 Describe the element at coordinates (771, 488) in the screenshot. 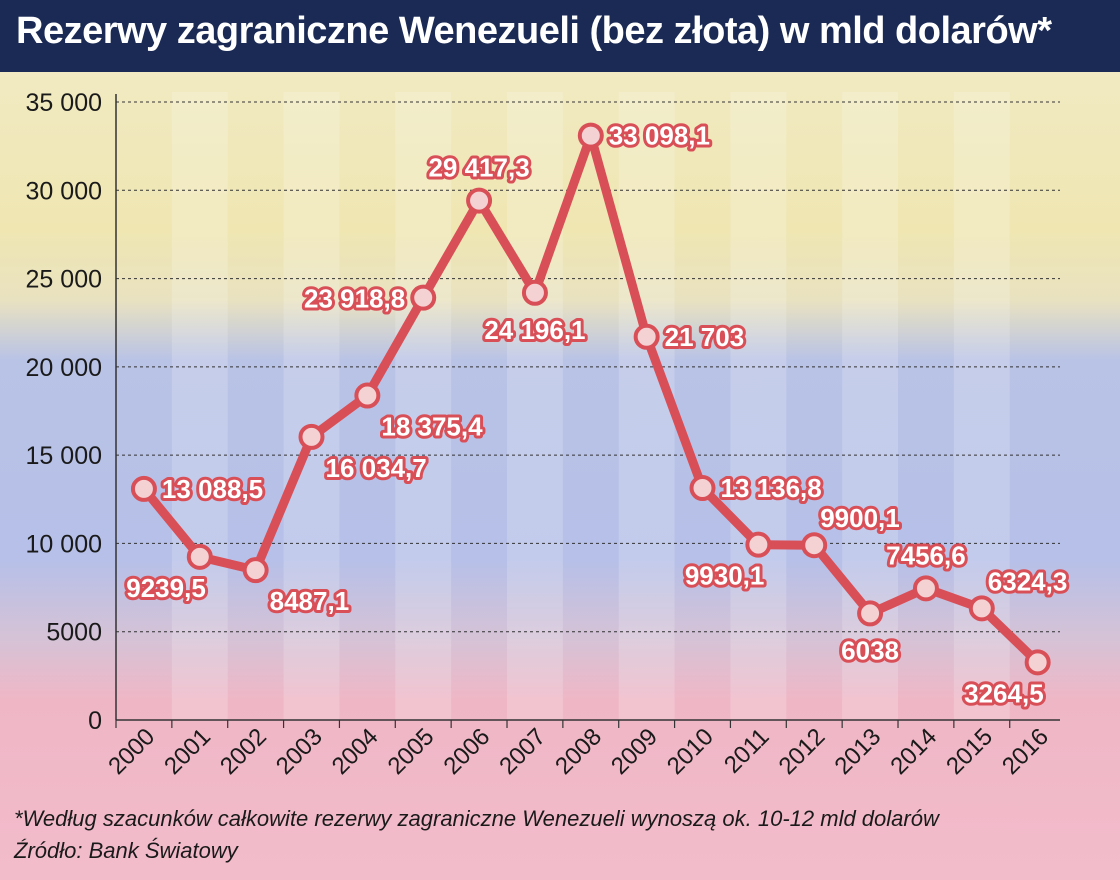

I see `data-label: 13 136,8` at that location.